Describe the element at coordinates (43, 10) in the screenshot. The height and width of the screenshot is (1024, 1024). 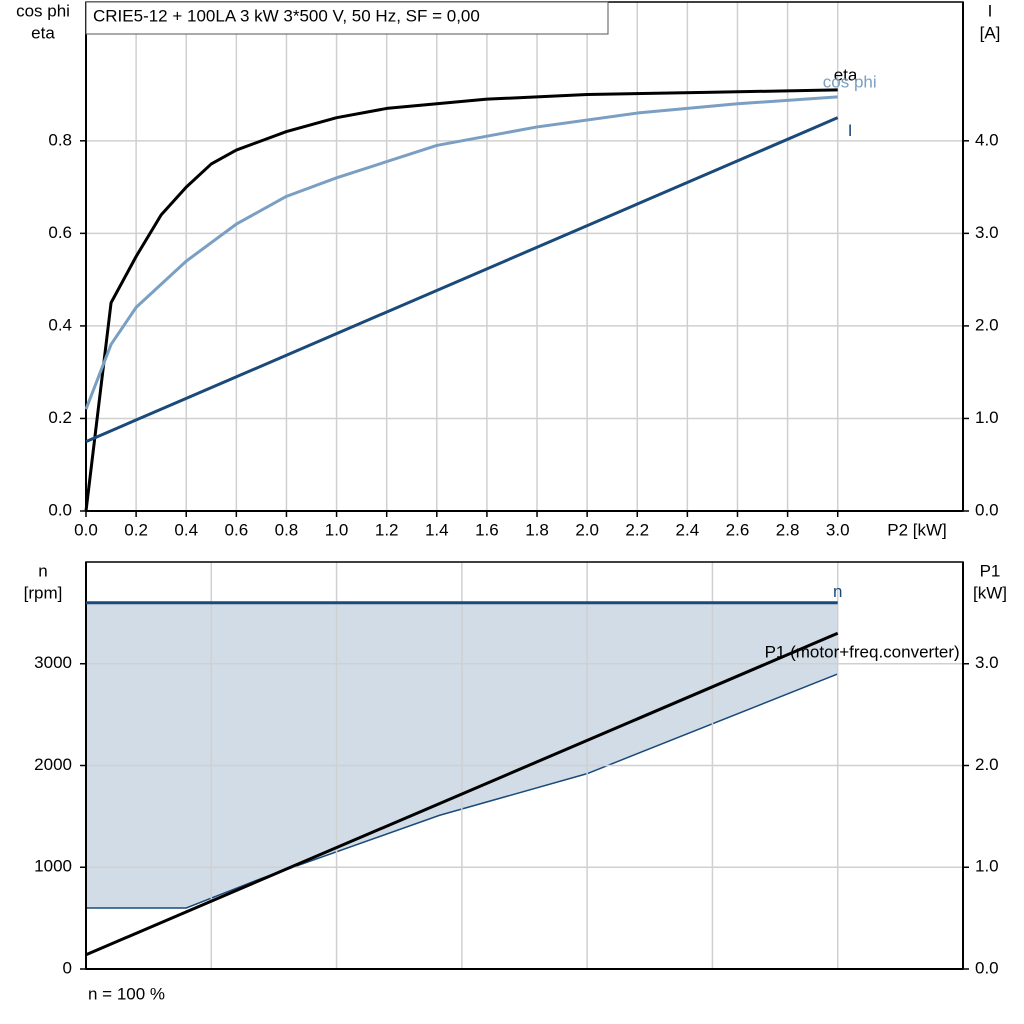
I see `y-axis-label: cos phi` at that location.